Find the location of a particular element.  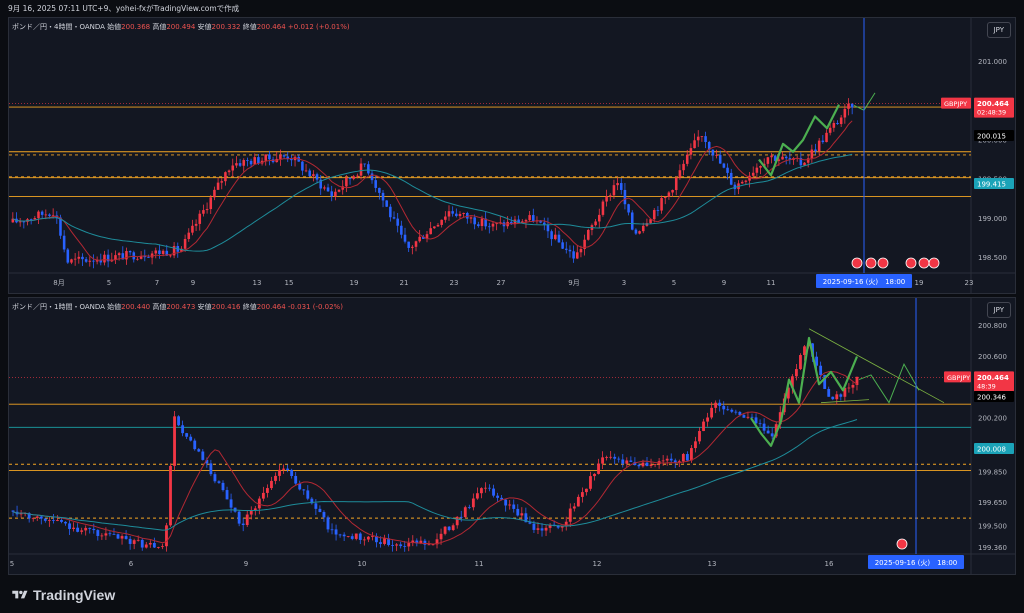

x-tick-label: 5 is located at coordinates (109, 283).